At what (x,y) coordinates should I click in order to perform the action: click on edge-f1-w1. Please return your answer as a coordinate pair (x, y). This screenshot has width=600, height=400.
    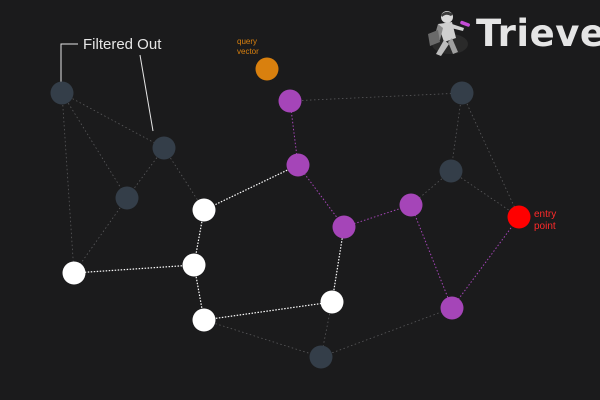
    Looking at the image, I should click on (68, 183).